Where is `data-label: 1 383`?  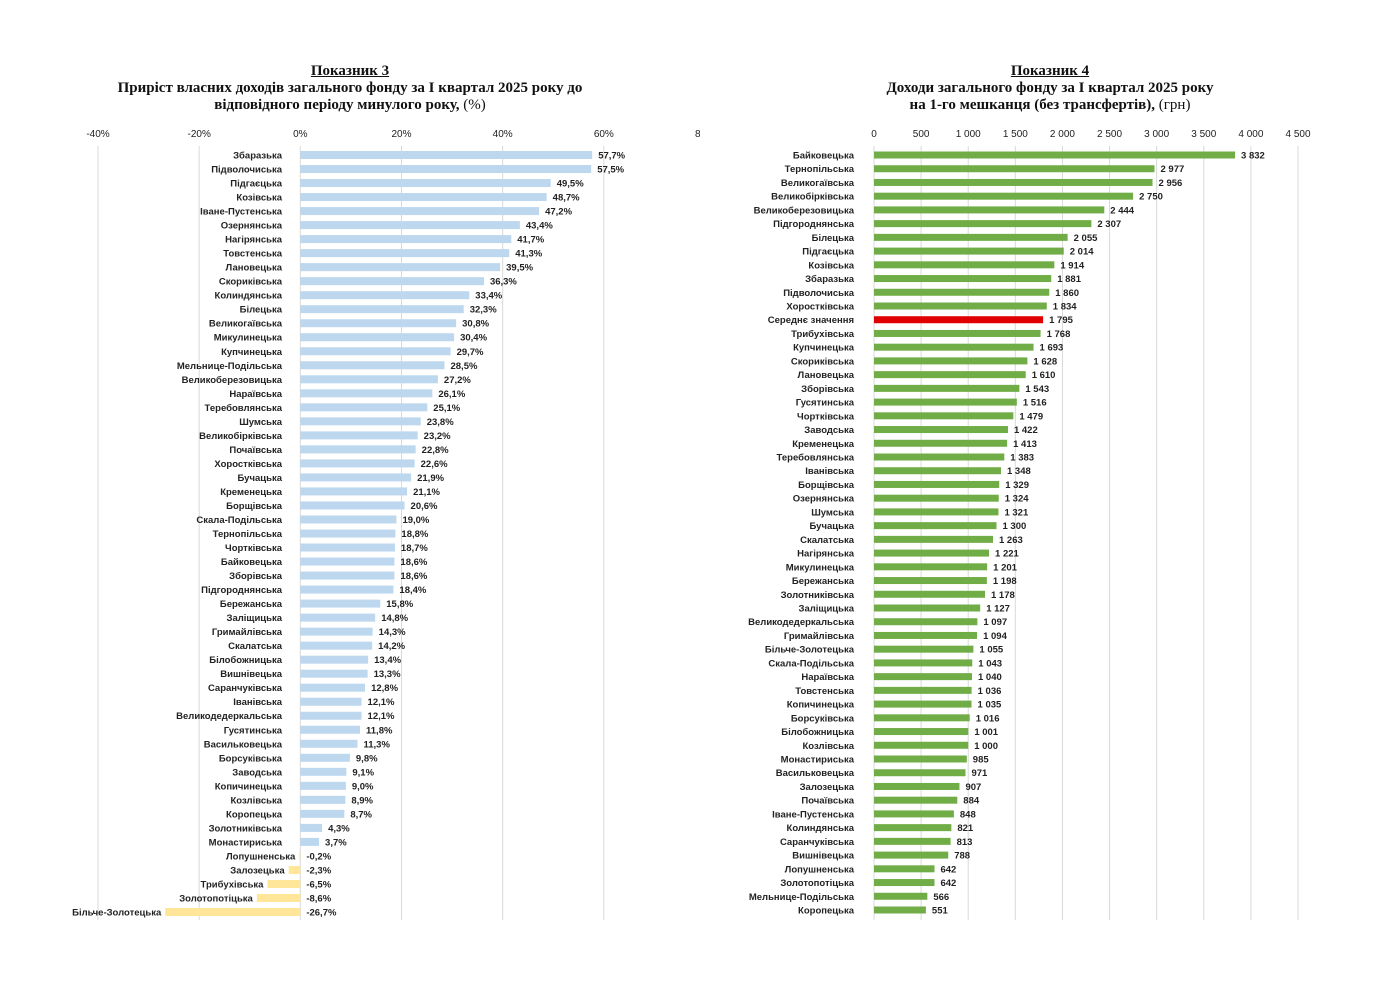
data-label: 1 383 is located at coordinates (1022, 458).